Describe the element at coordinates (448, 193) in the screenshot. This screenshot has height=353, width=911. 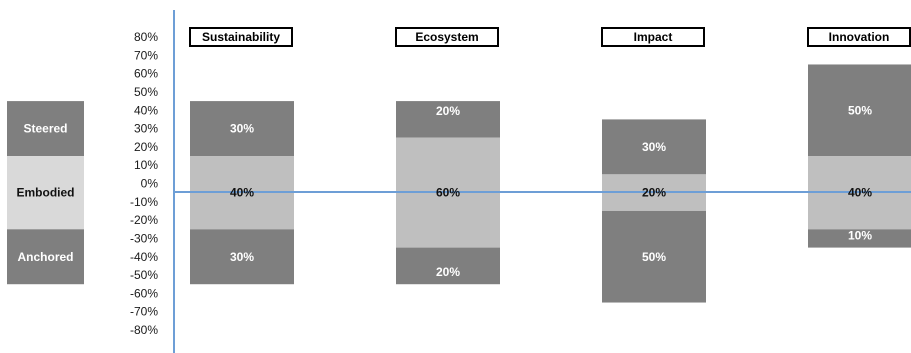
I see `segment-value-label: 60%` at that location.